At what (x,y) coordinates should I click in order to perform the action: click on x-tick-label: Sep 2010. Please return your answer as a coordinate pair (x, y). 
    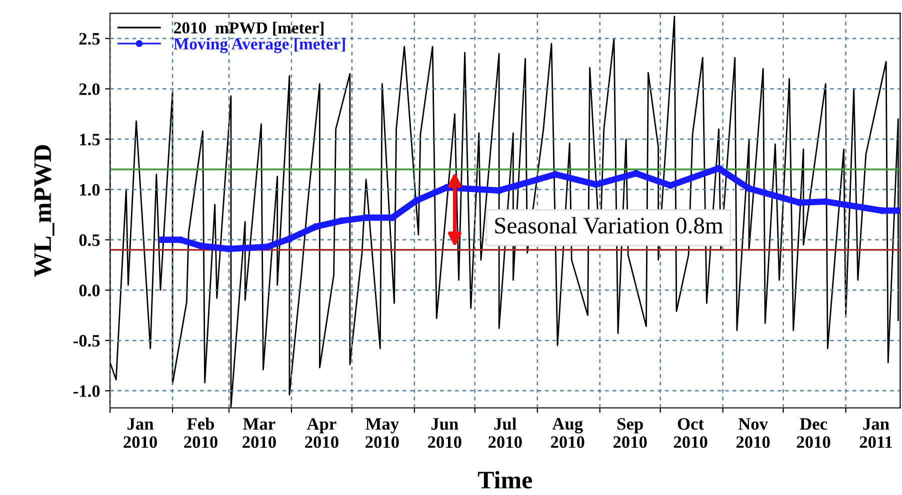
    Looking at the image, I should click on (630, 433).